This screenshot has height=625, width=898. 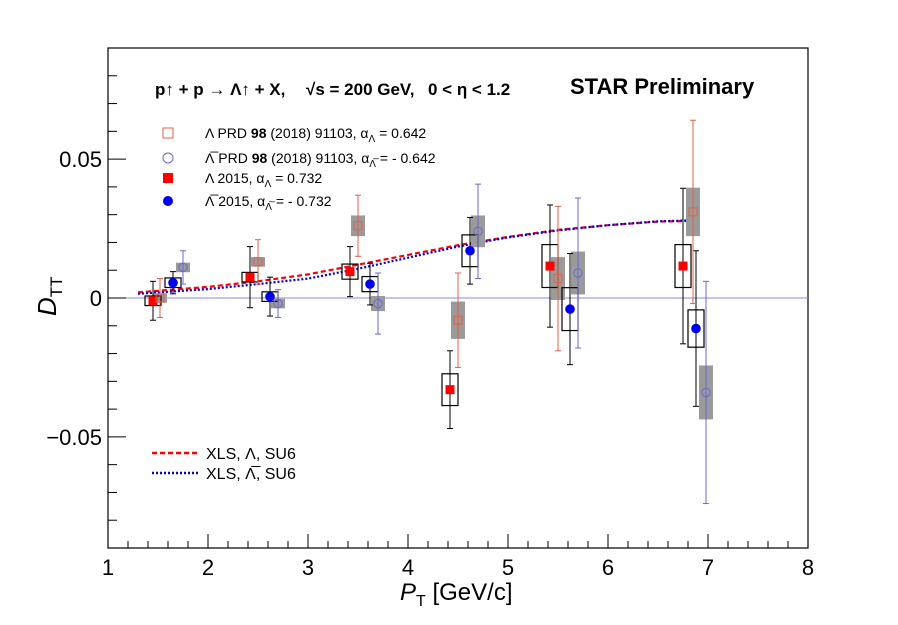 I want to click on legend-value: = 0.732, so click(x=296, y=178).